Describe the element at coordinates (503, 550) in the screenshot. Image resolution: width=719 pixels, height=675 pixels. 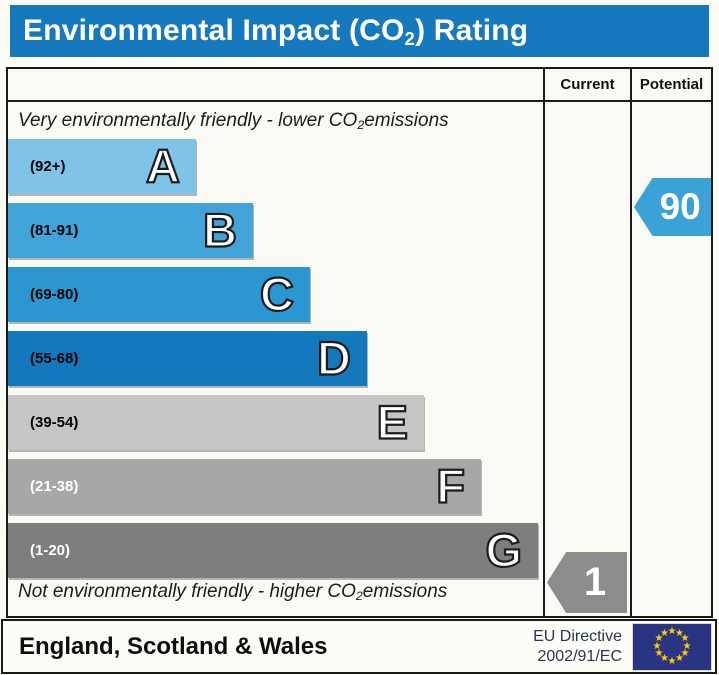
I see `band-g-letter: G` at that location.